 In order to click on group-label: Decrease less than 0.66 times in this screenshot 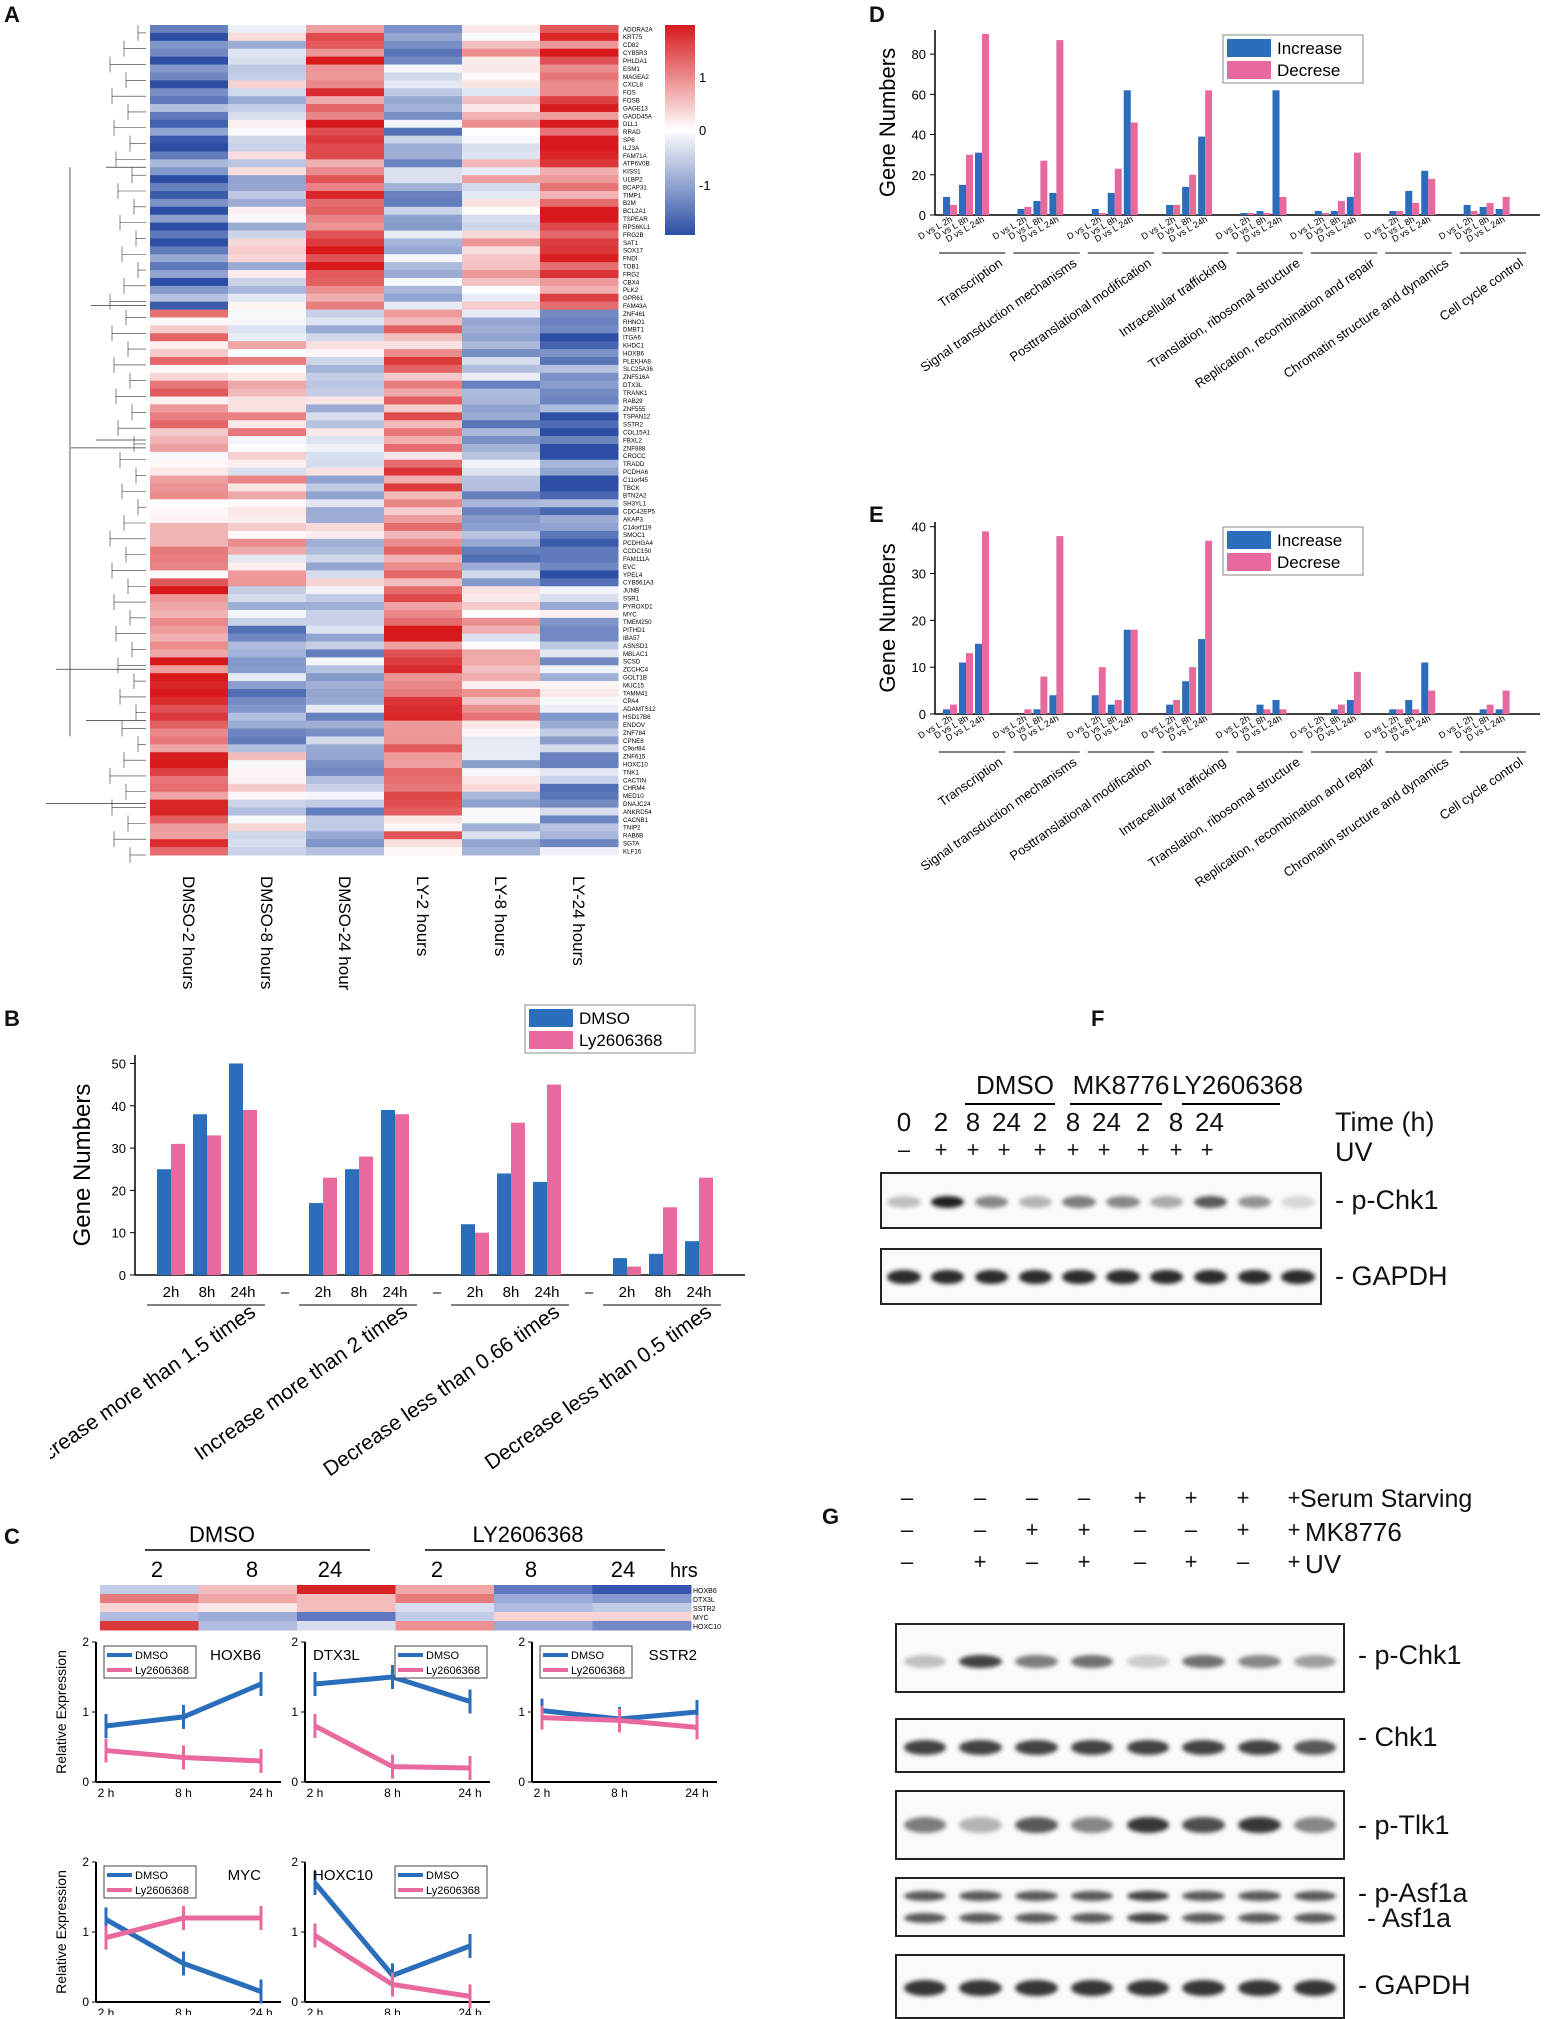, I will do `click(441, 1390)`.